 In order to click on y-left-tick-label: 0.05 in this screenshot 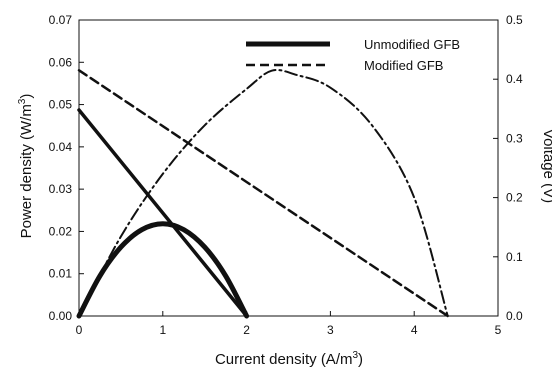, I will do `click(61, 105)`.